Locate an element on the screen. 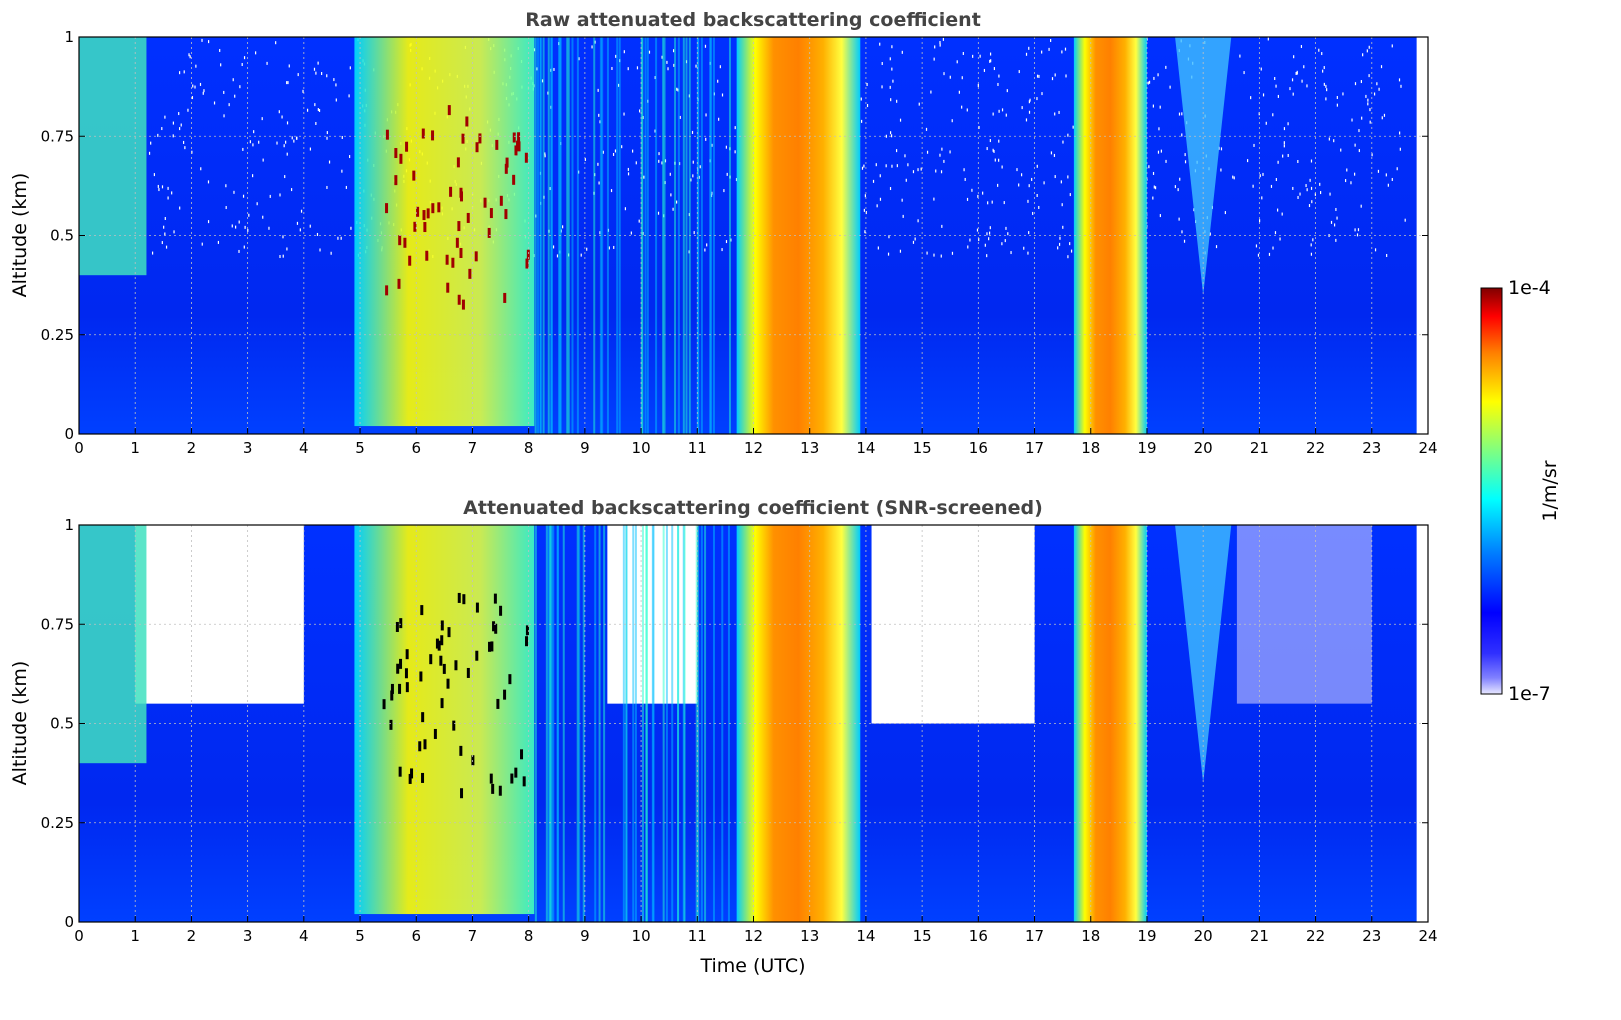 The width and height of the screenshot is (1621, 1020). y-tick-label: 0.75 is located at coordinates (57, 624).